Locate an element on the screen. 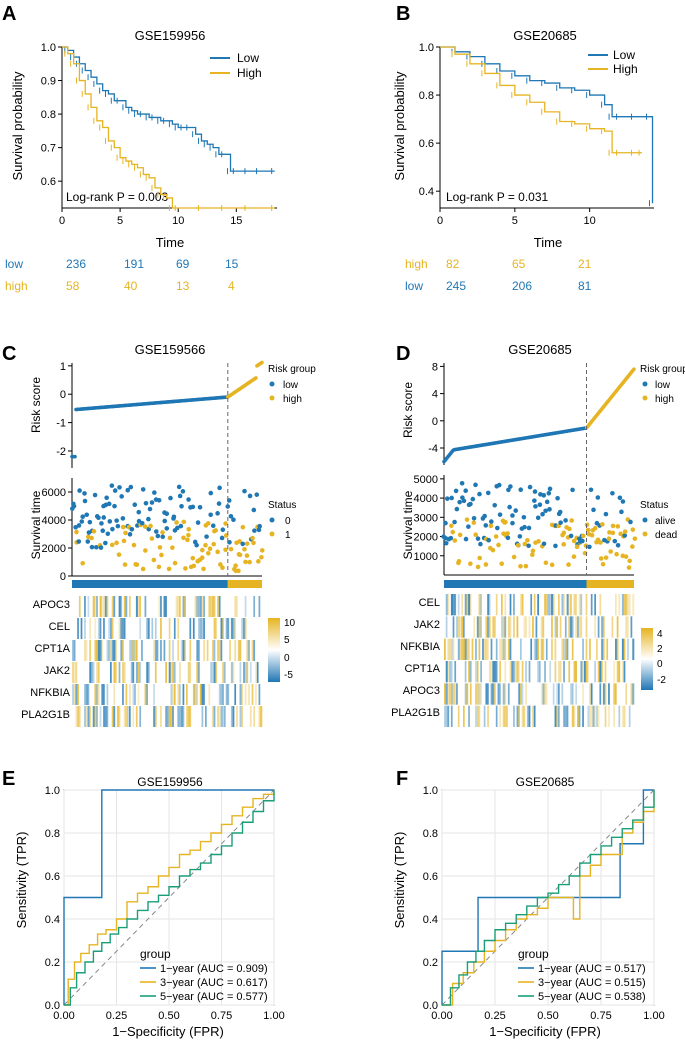 This screenshot has width=685, height=1044. d-status-legend-alive: alive is located at coordinates (665, 521).